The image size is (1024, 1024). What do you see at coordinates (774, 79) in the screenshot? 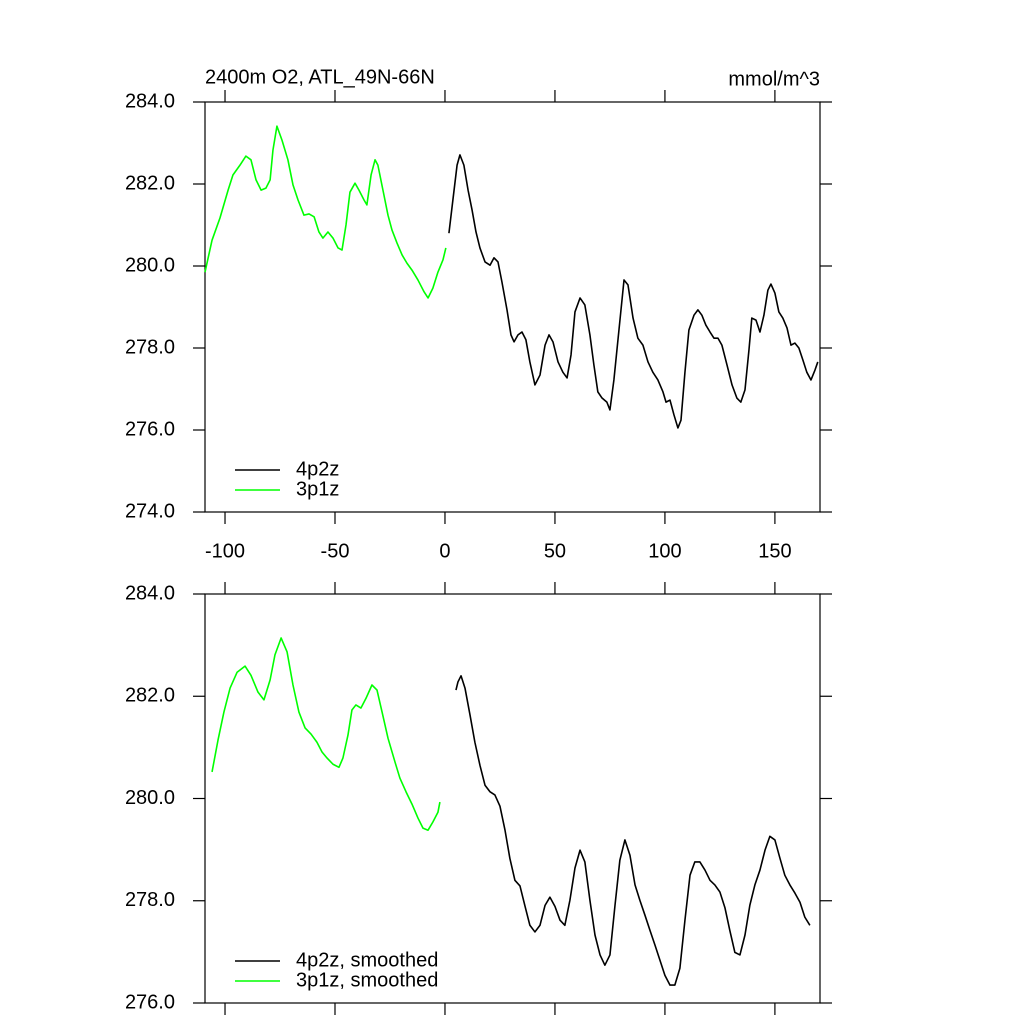
I see `units-label: mmol/m^3` at bounding box center [774, 79].